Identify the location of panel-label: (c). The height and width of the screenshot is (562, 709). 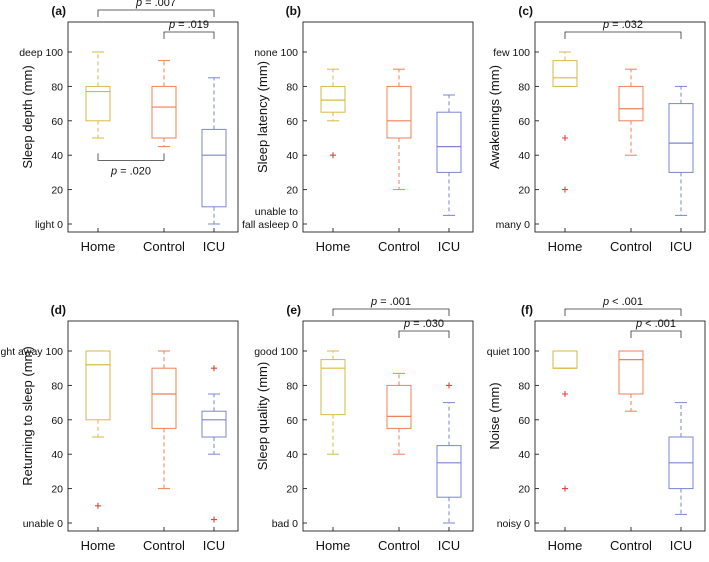
(525, 11).